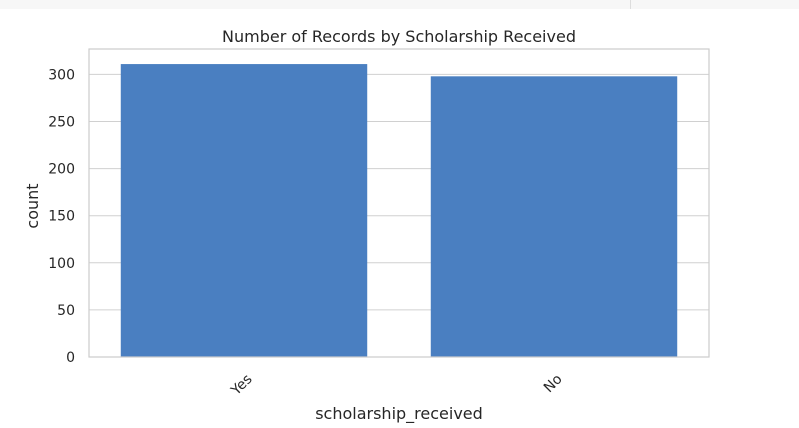 The image size is (799, 428). What do you see at coordinates (242, 385) in the screenshot?
I see `x-tick-label: Yes` at bounding box center [242, 385].